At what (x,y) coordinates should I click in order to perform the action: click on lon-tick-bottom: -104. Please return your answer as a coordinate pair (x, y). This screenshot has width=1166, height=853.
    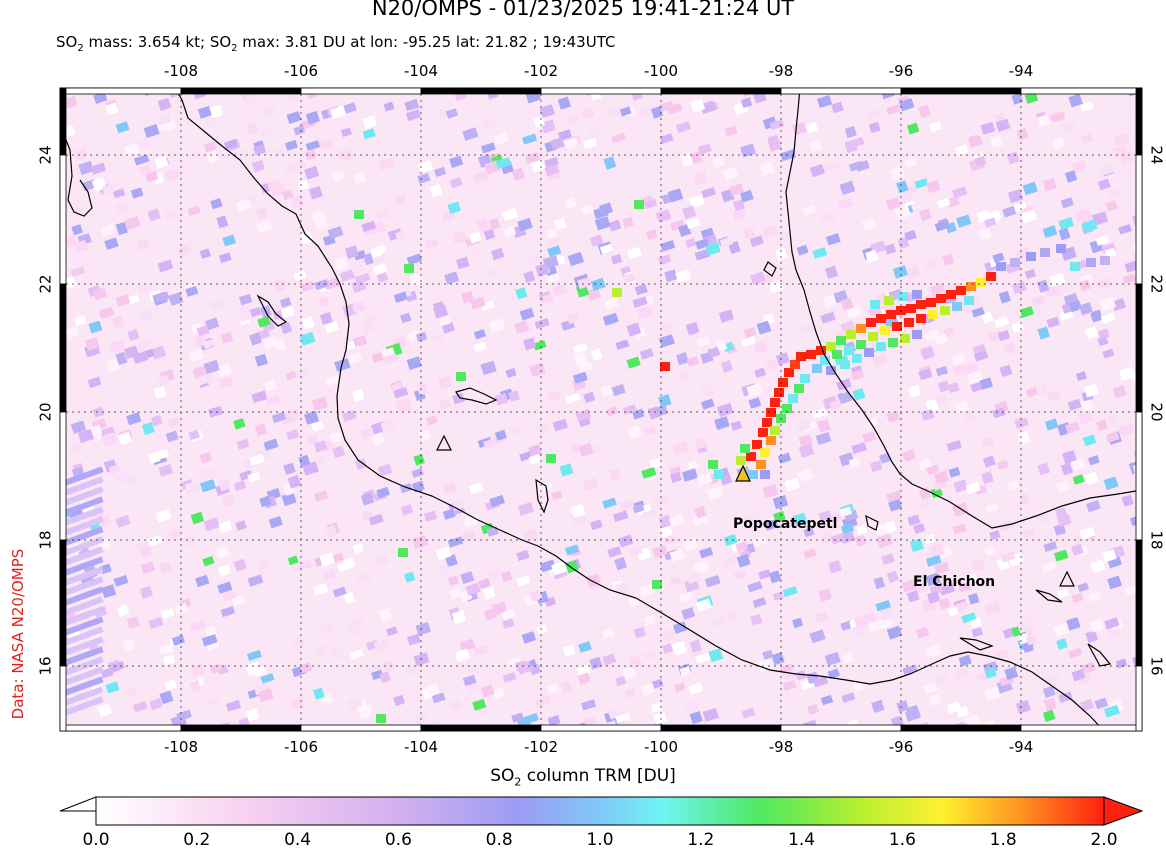
    Looking at the image, I should click on (421, 747).